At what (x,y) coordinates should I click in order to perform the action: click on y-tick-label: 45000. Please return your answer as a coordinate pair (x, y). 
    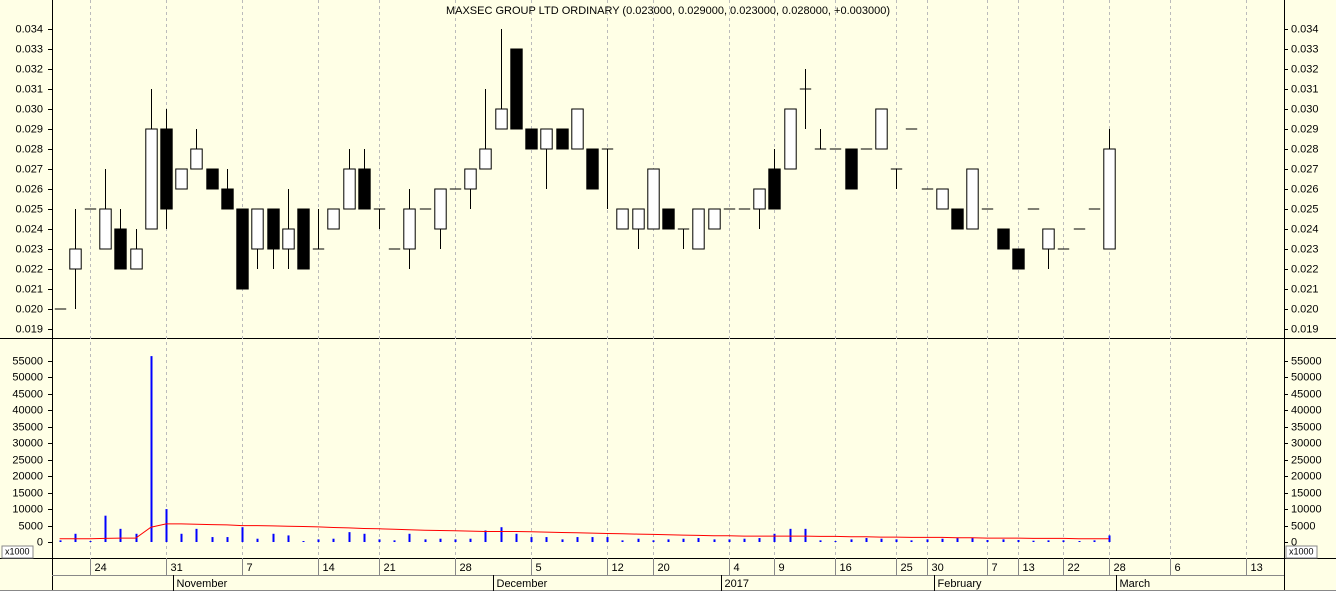
    Looking at the image, I should click on (27, 394).